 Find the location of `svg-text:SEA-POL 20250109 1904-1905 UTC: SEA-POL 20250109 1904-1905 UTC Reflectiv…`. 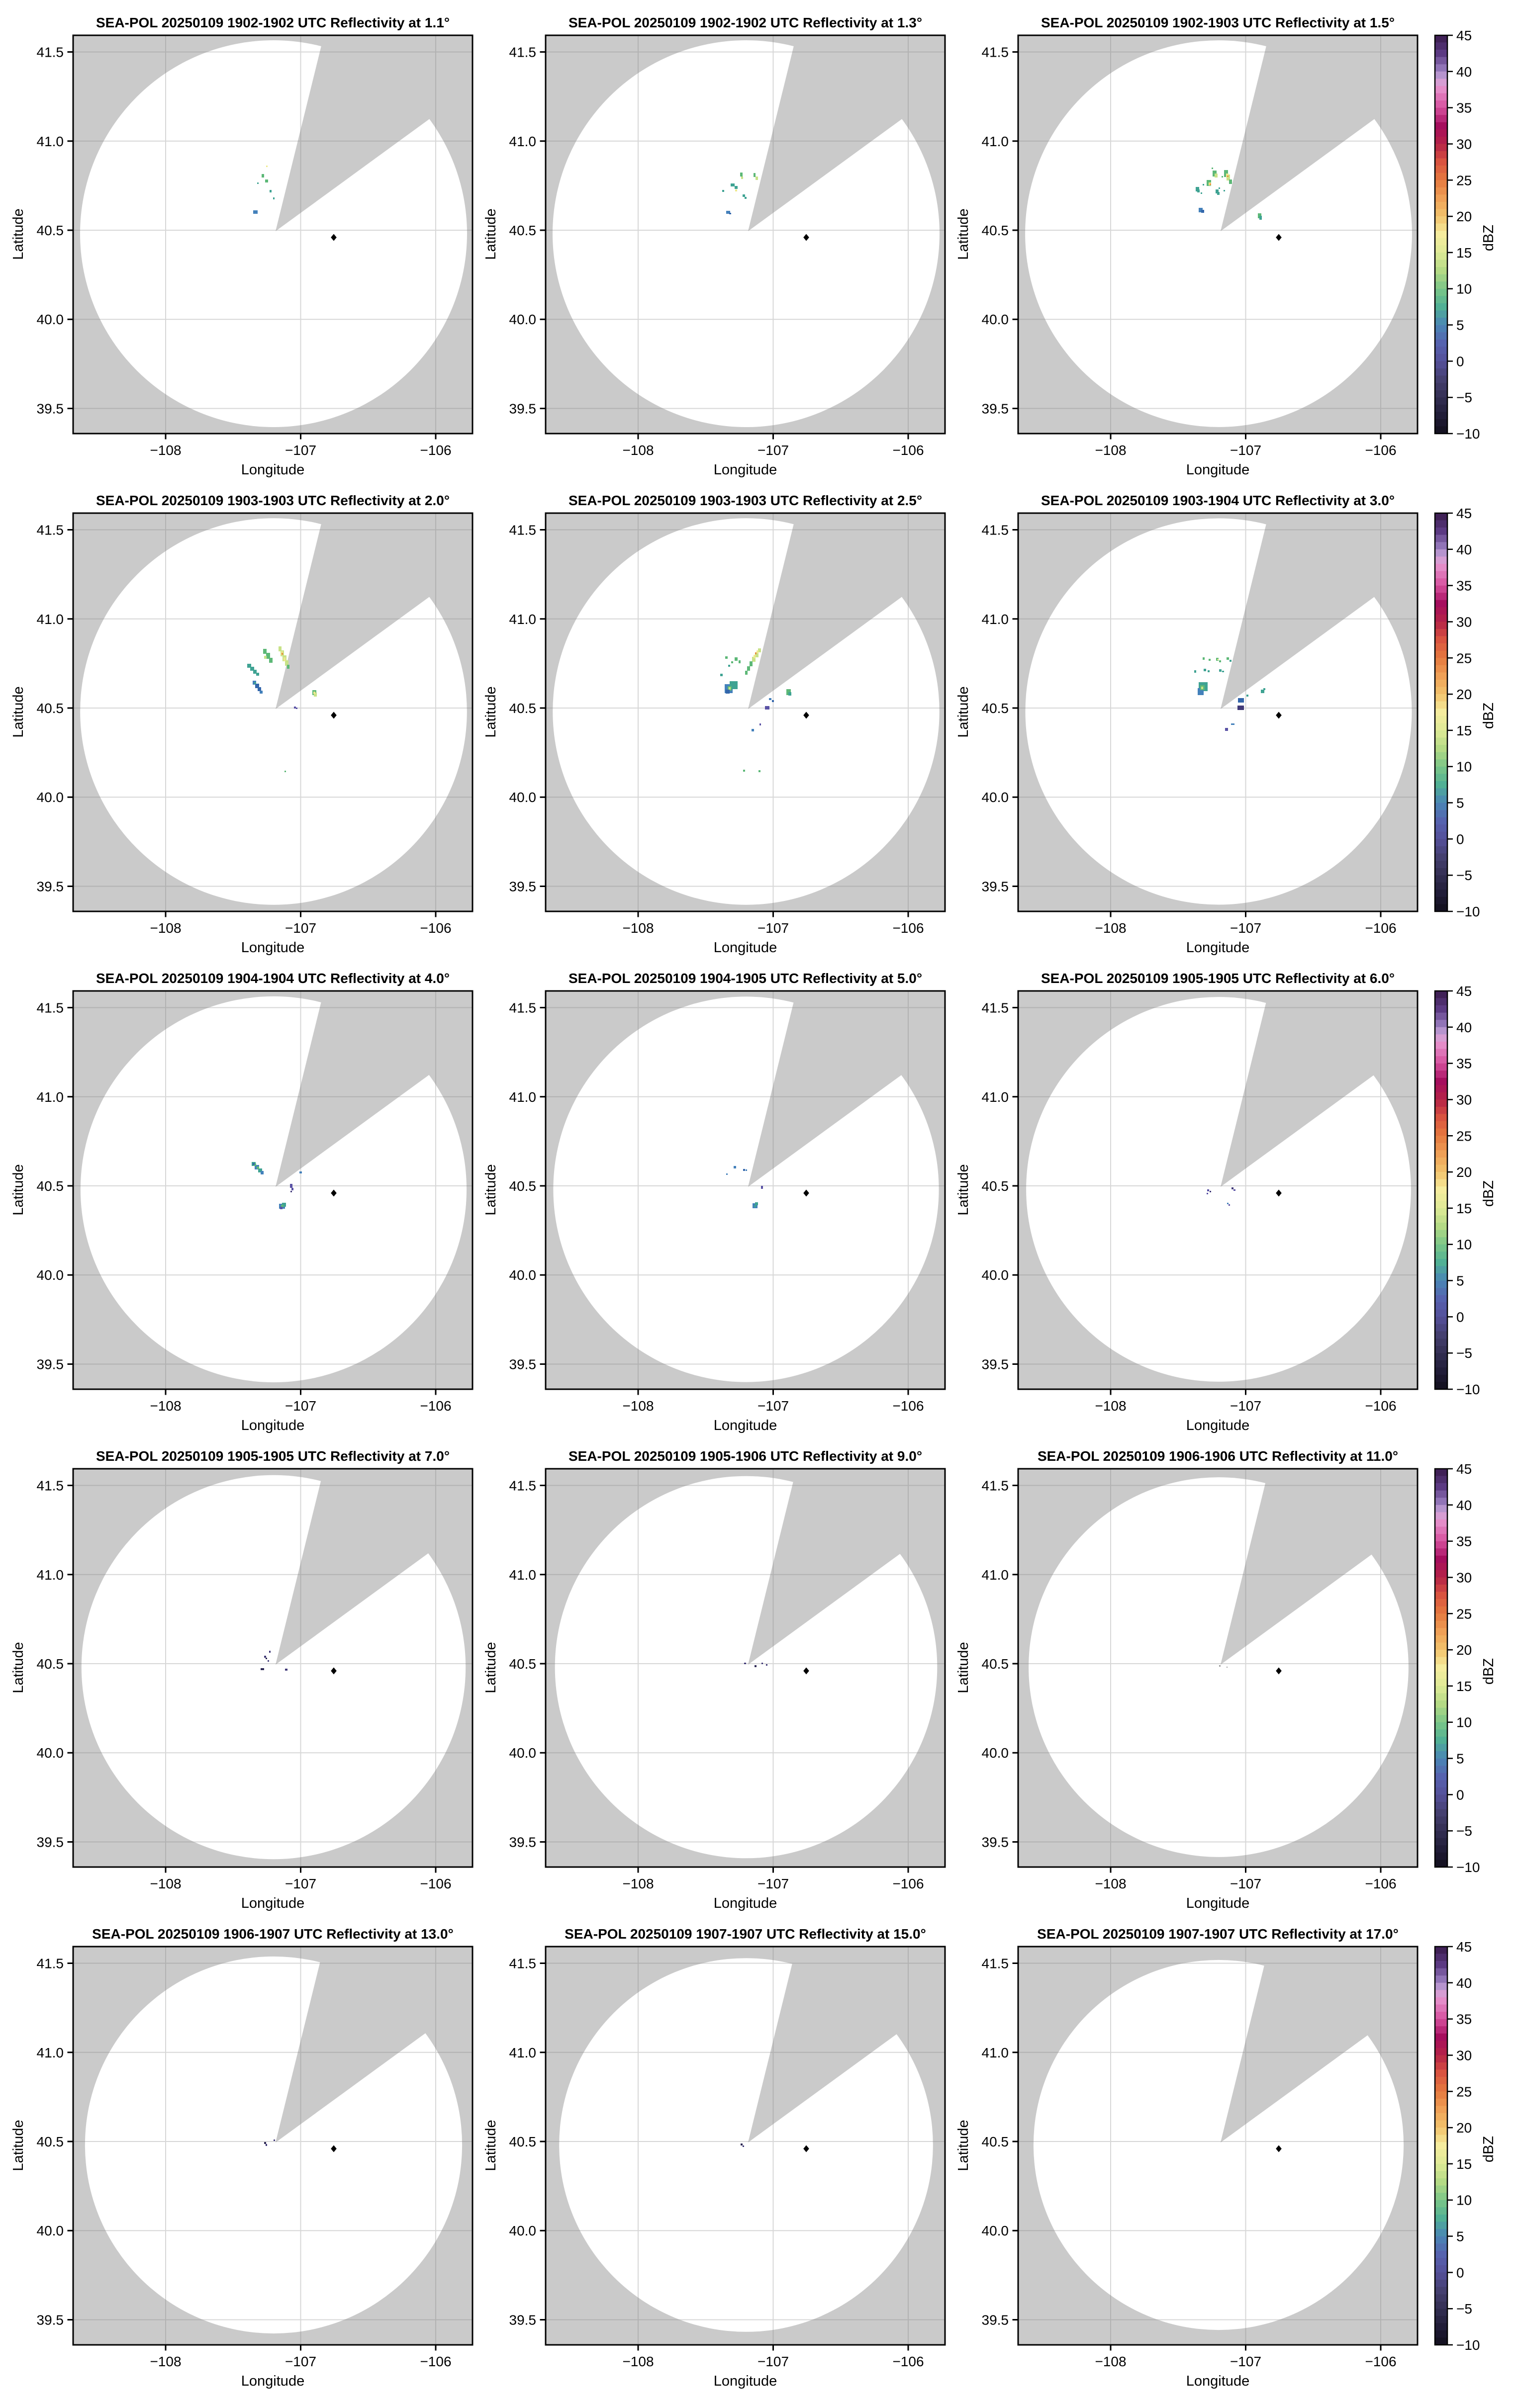

svg-text:SEA-POL 20250109 1904-1905 UTC: SEA-POL 20250109 1904-1905 UTC Reflectiv… is located at coordinates (745, 978).